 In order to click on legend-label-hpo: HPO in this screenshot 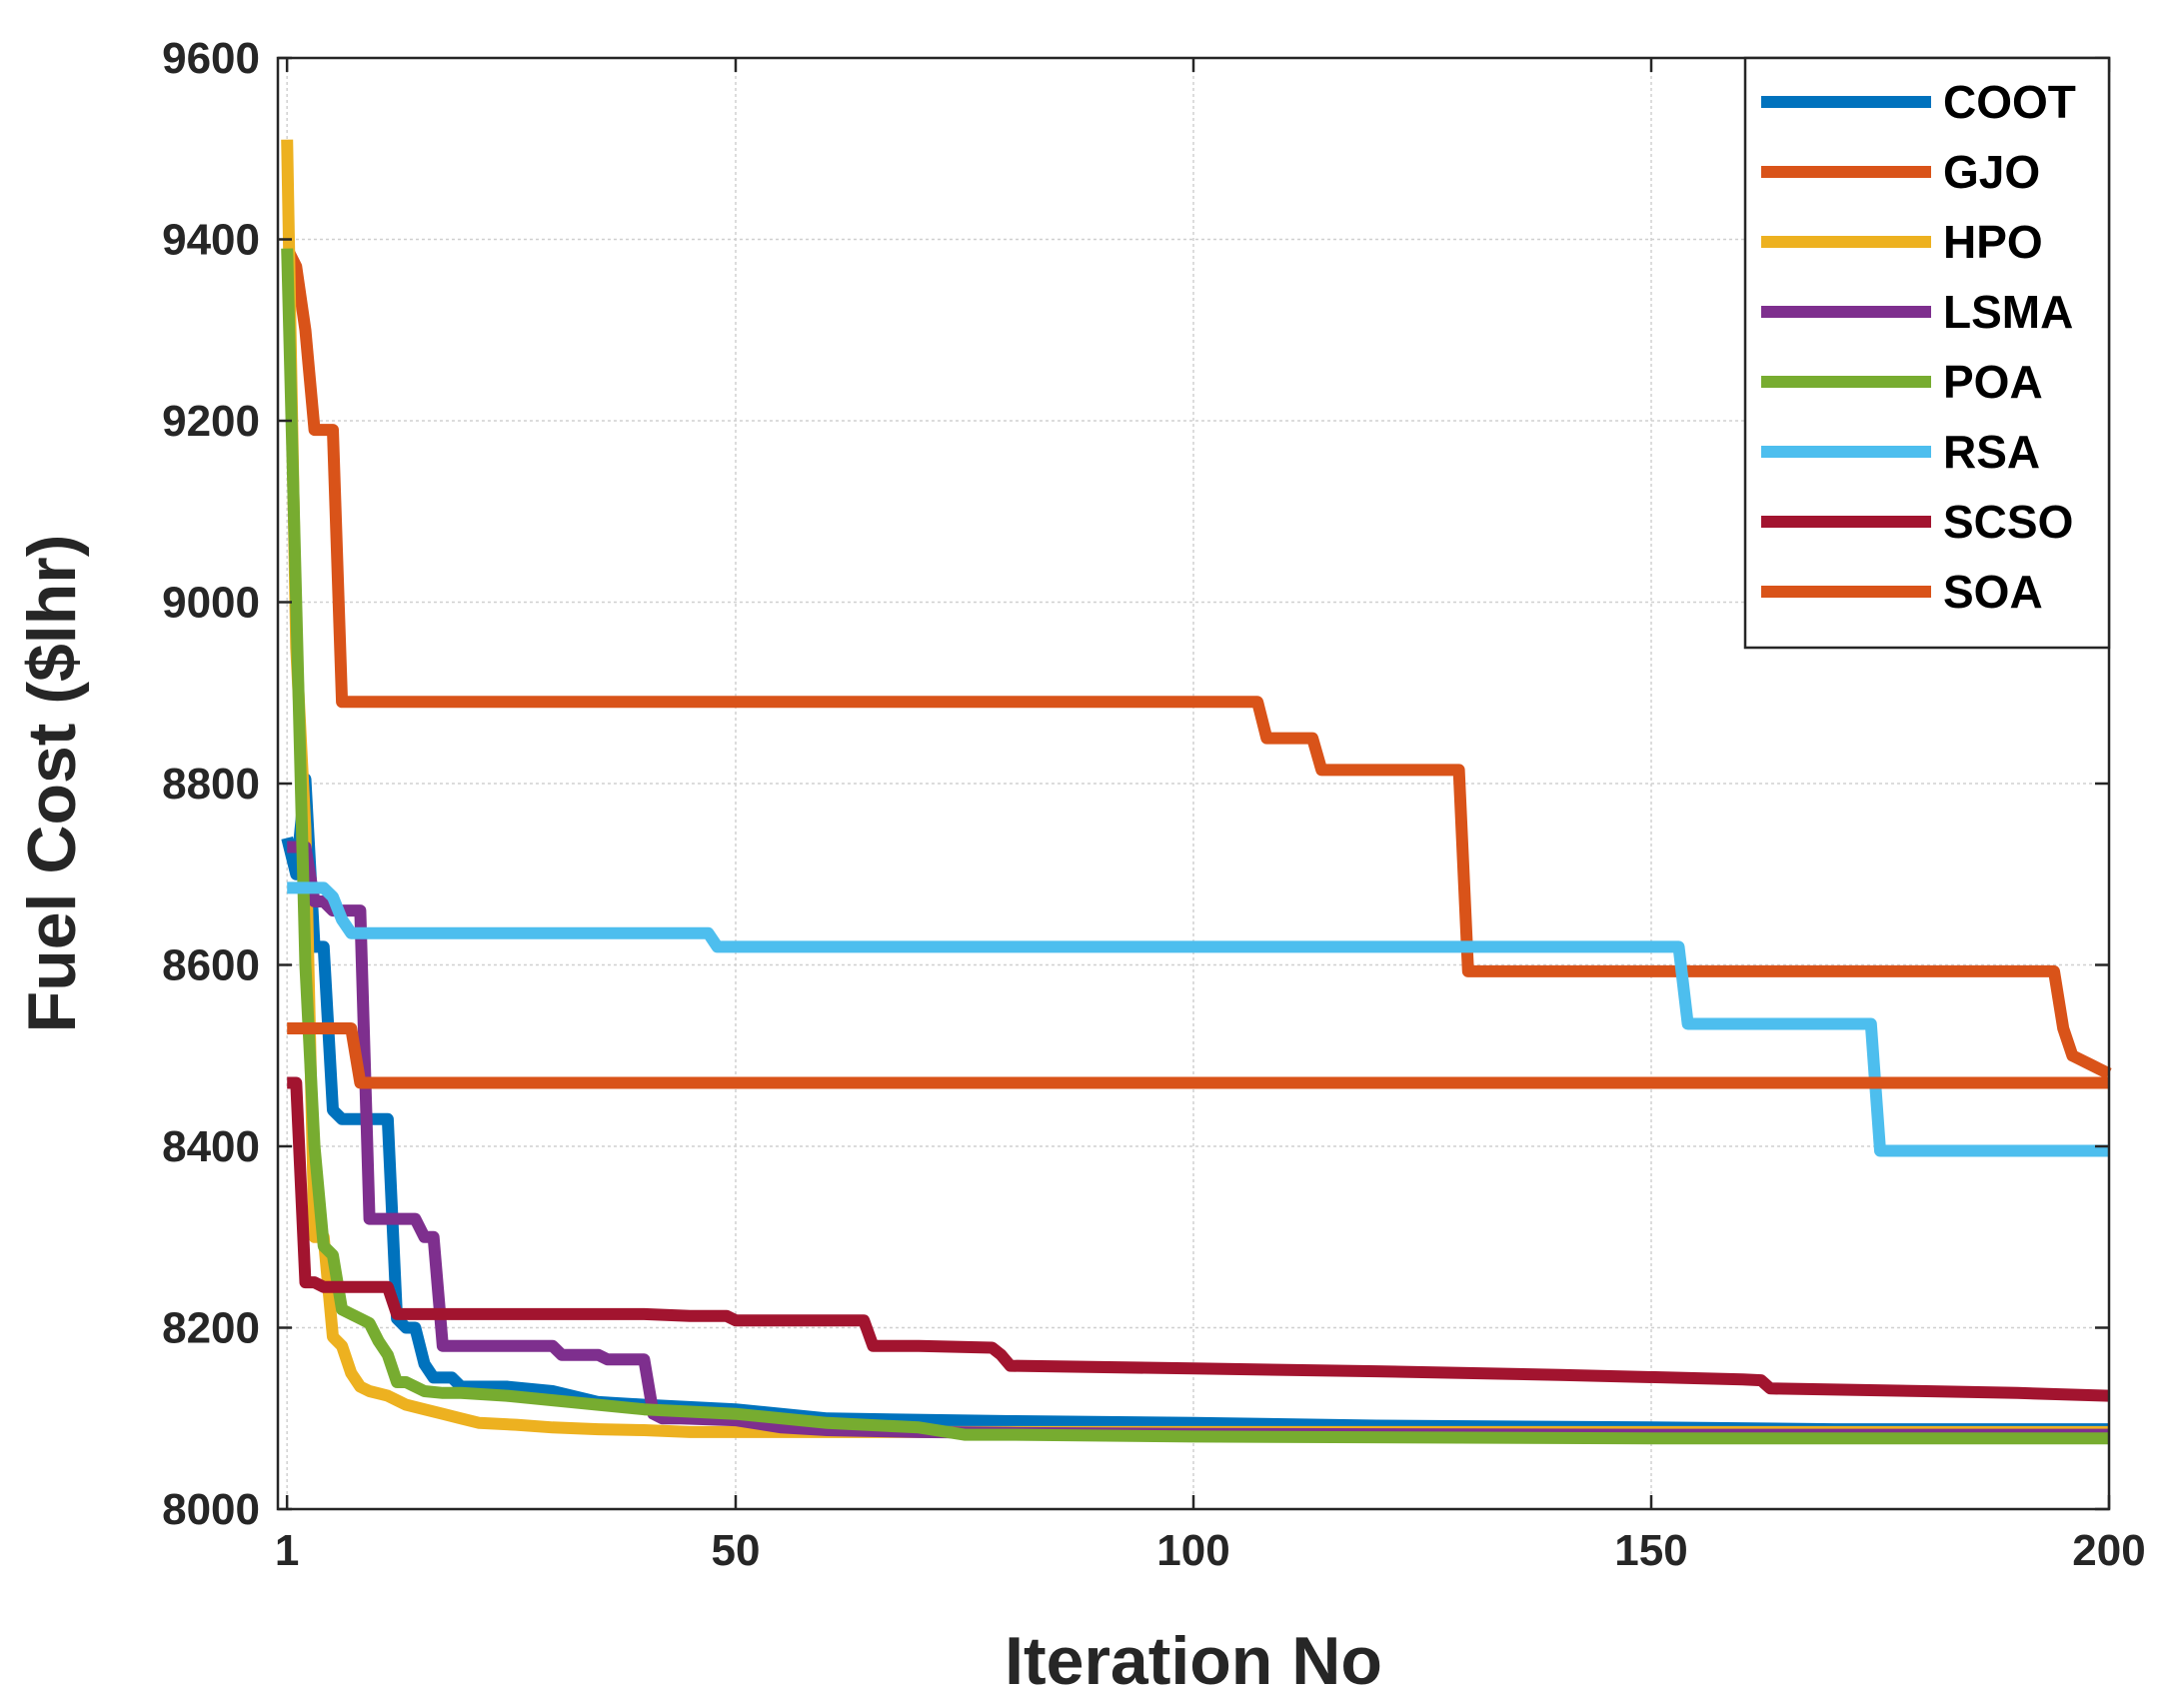, I will do `click(1993, 242)`.